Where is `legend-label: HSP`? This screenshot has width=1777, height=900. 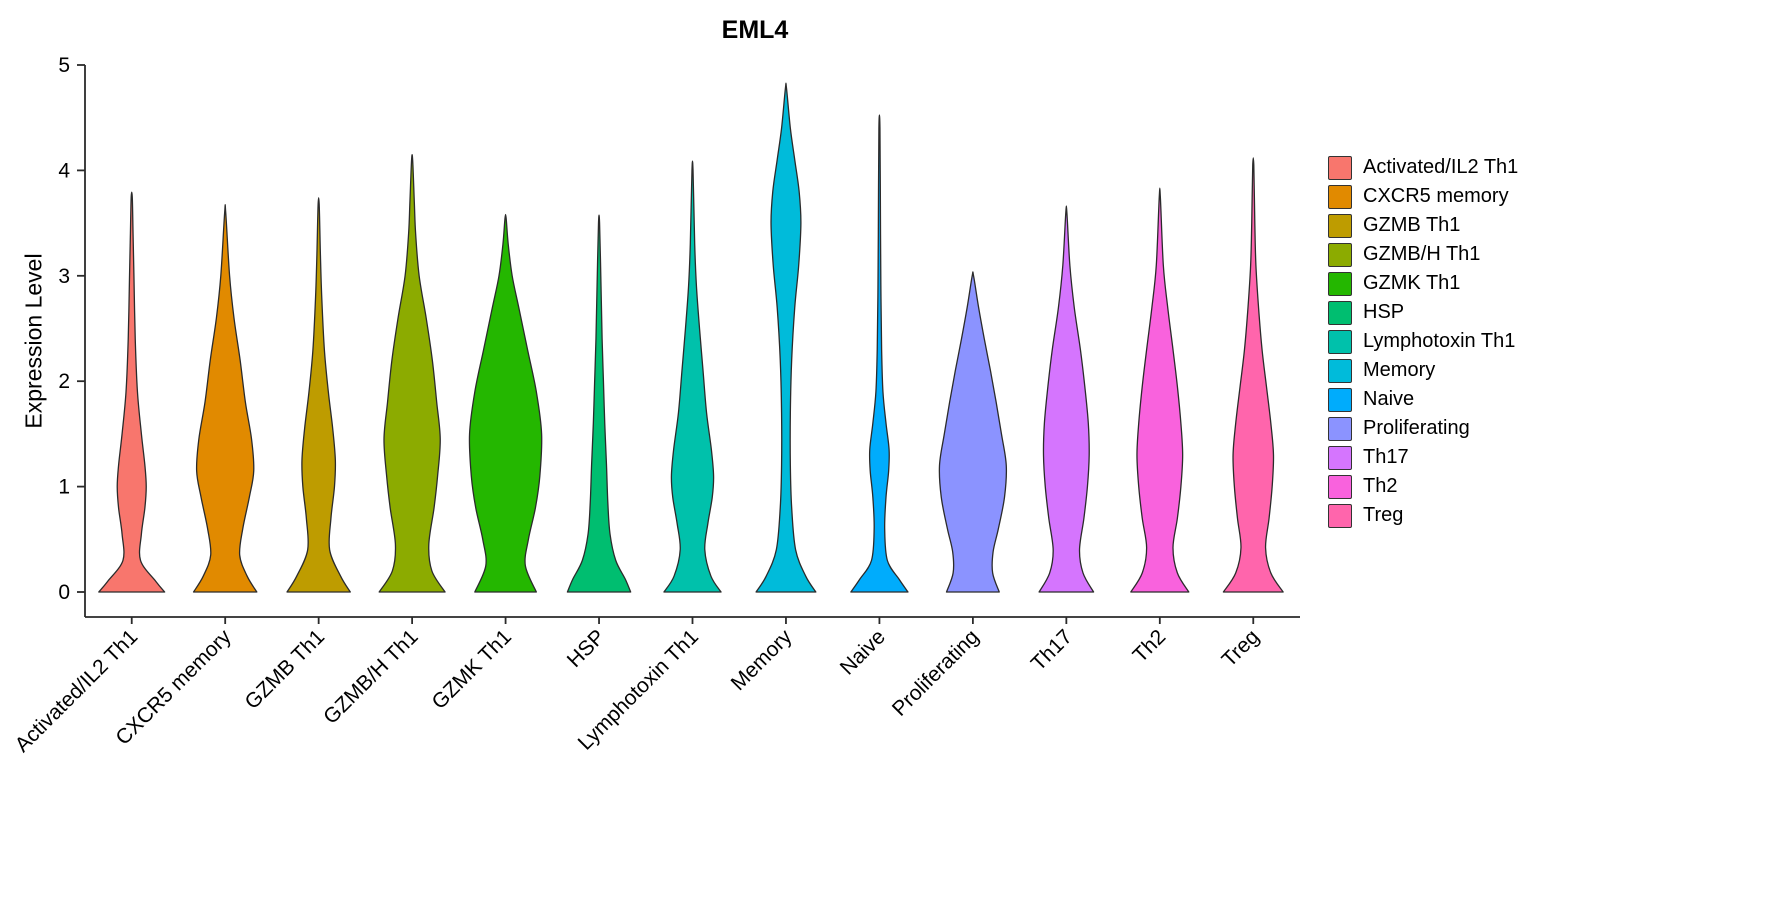 legend-label: HSP is located at coordinates (1384, 312).